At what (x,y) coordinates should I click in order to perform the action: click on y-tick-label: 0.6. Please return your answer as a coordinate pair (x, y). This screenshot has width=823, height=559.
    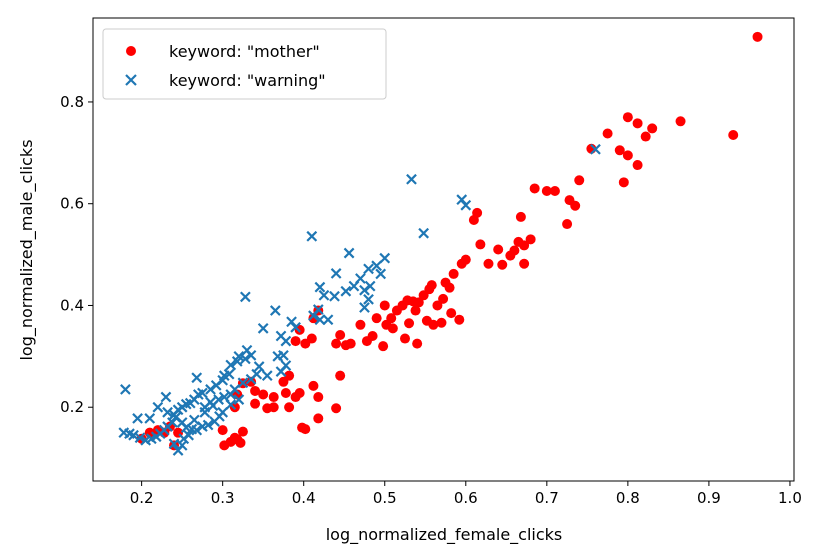
    Looking at the image, I should click on (72, 204).